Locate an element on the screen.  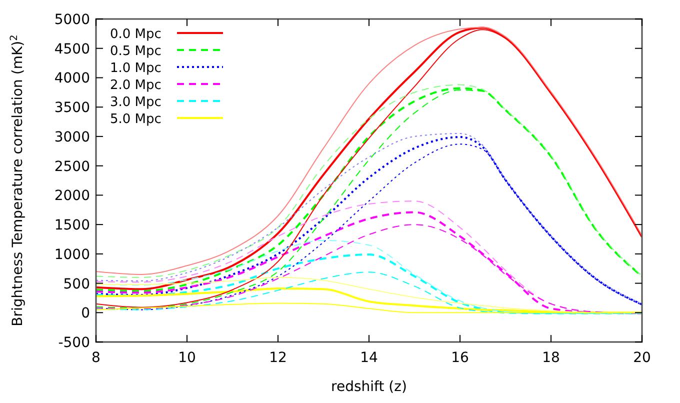
y-tick-label: 5000 is located at coordinates (72, 20).